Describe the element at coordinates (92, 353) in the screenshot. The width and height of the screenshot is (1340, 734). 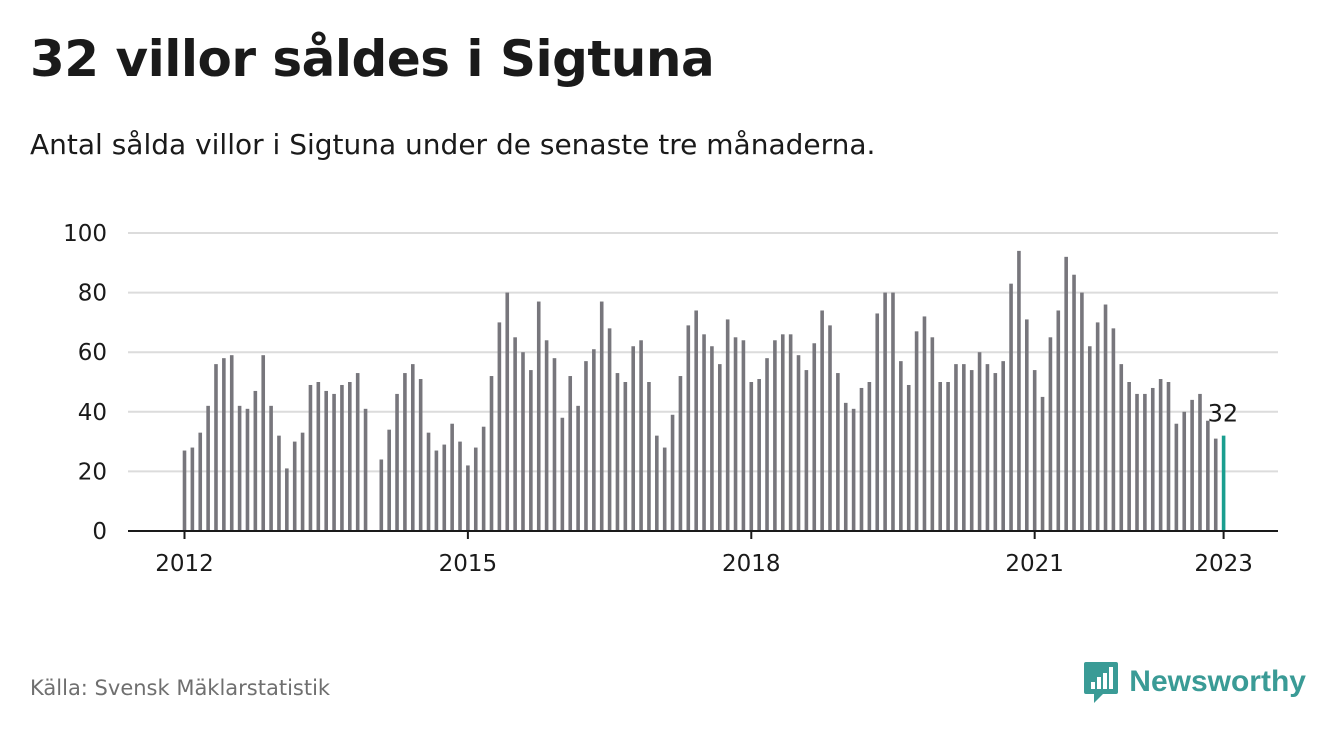
I see `y-tick-label: 60` at that location.